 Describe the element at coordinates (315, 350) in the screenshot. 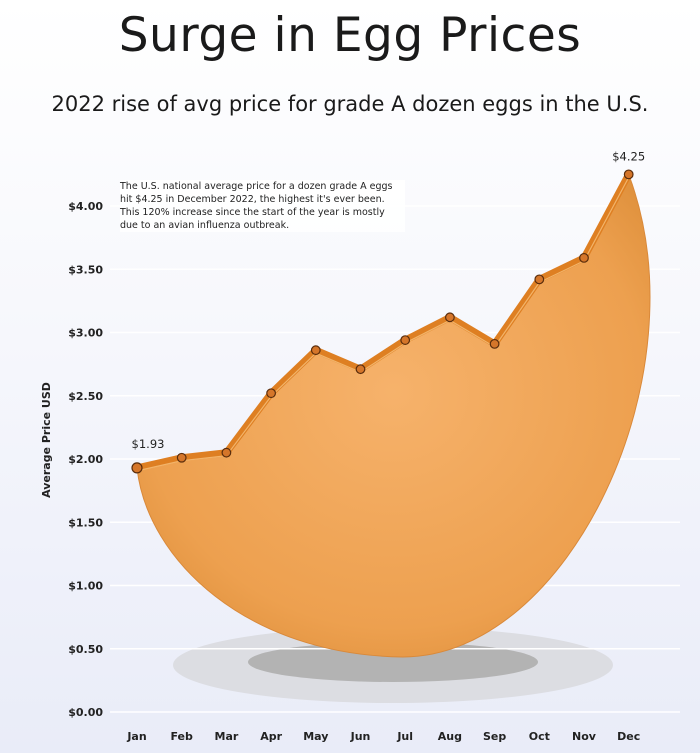

I see `data-point-may` at that location.